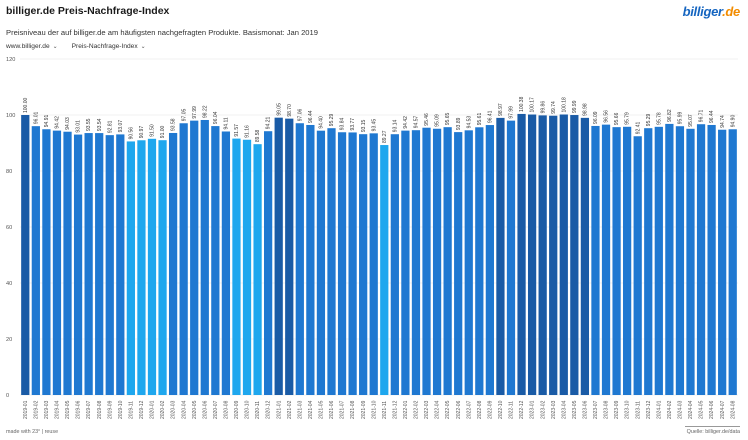 This screenshot has height=440, width=748. What do you see at coordinates (713, 432) in the screenshot?
I see `source-credit: Quelle: billiger.de/data` at bounding box center [713, 432].